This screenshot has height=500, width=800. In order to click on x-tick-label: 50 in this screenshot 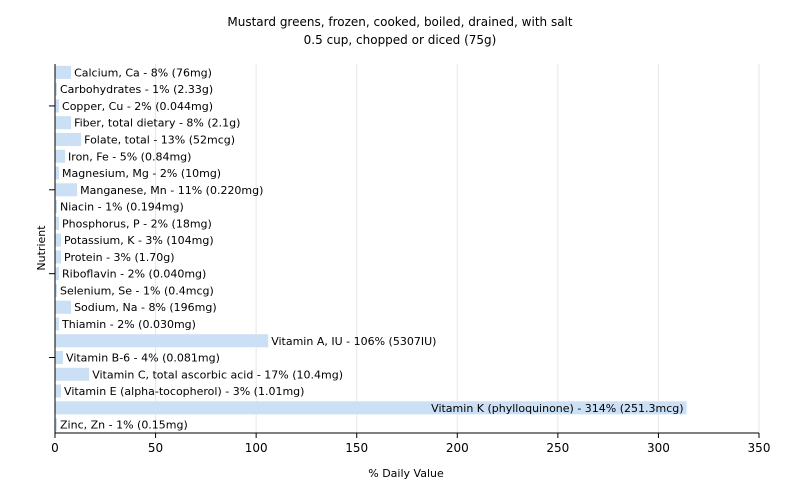, I will do `click(155, 448)`.